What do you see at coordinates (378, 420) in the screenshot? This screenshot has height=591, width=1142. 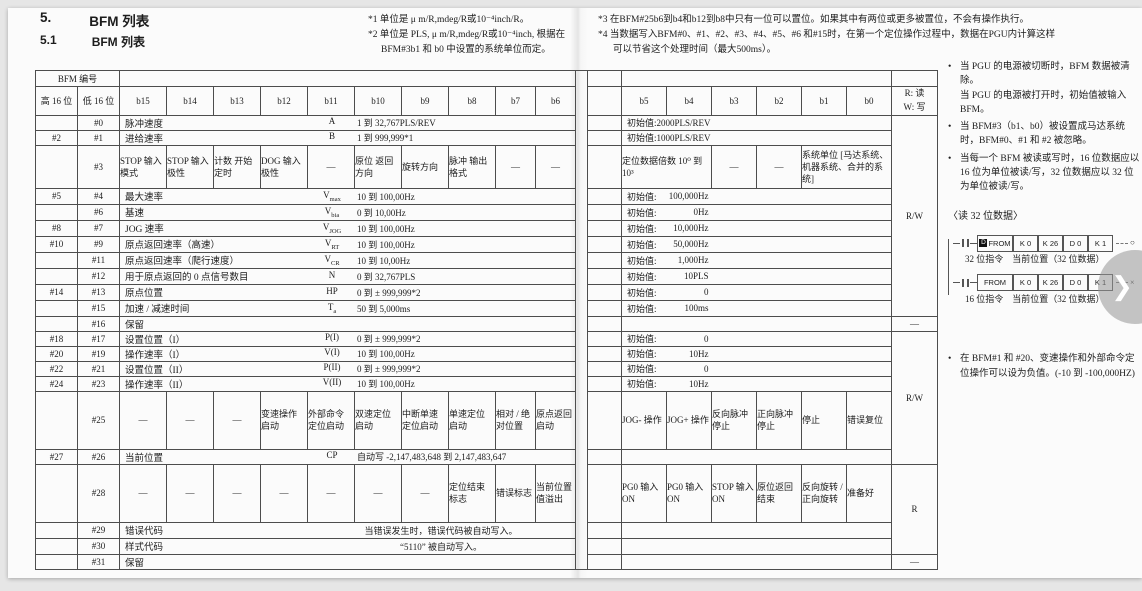 I see `bit-cell: 双速定位 启动` at bounding box center [378, 420].